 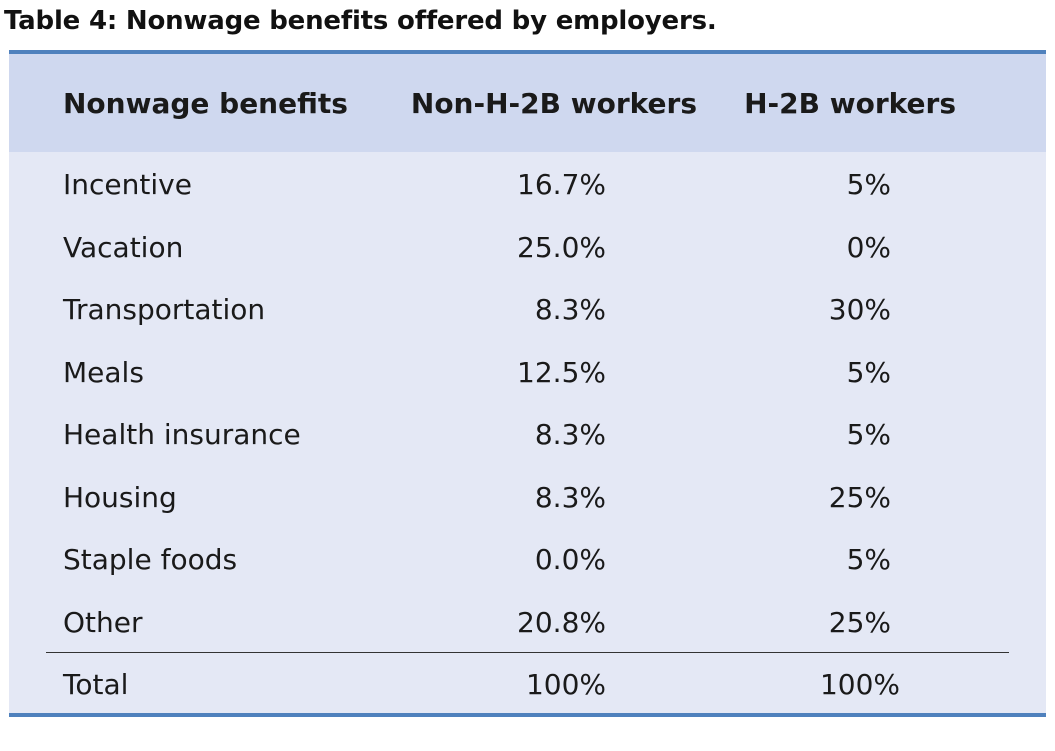 I want to click on row-non-h2b: 12.5%, so click(x=561, y=372).